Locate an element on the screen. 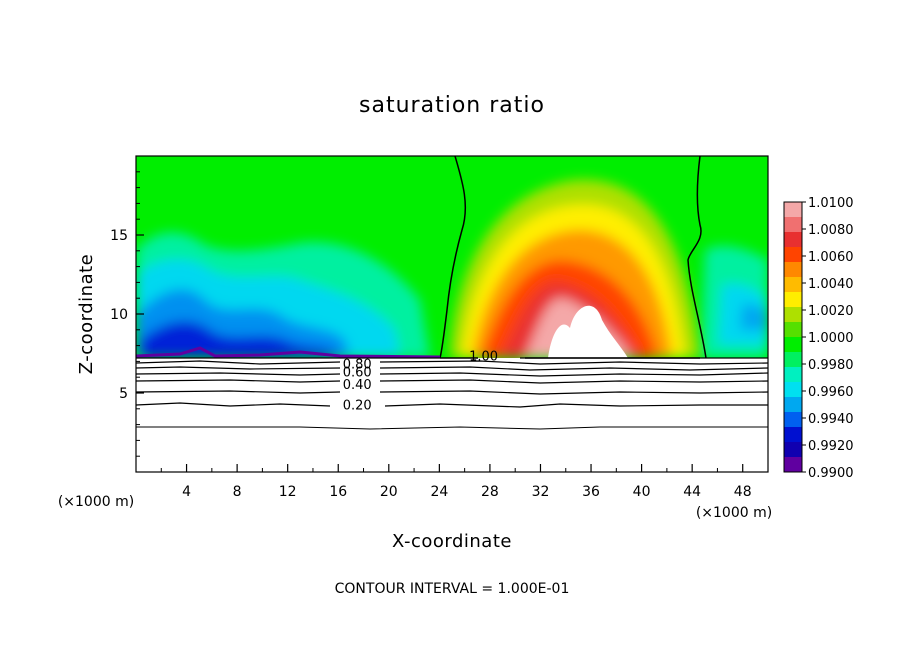 The width and height of the screenshot is (904, 654). x-tick-label-20: 20 is located at coordinates (389, 492).